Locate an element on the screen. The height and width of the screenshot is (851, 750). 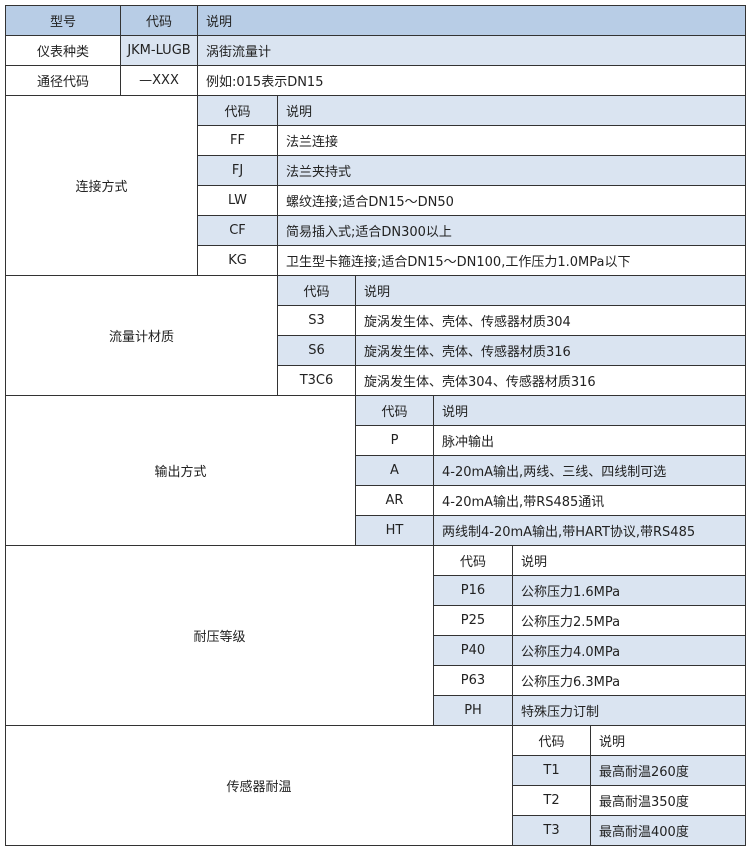
option-desc: 公称压力6.3MPa is located at coordinates (629, 681).